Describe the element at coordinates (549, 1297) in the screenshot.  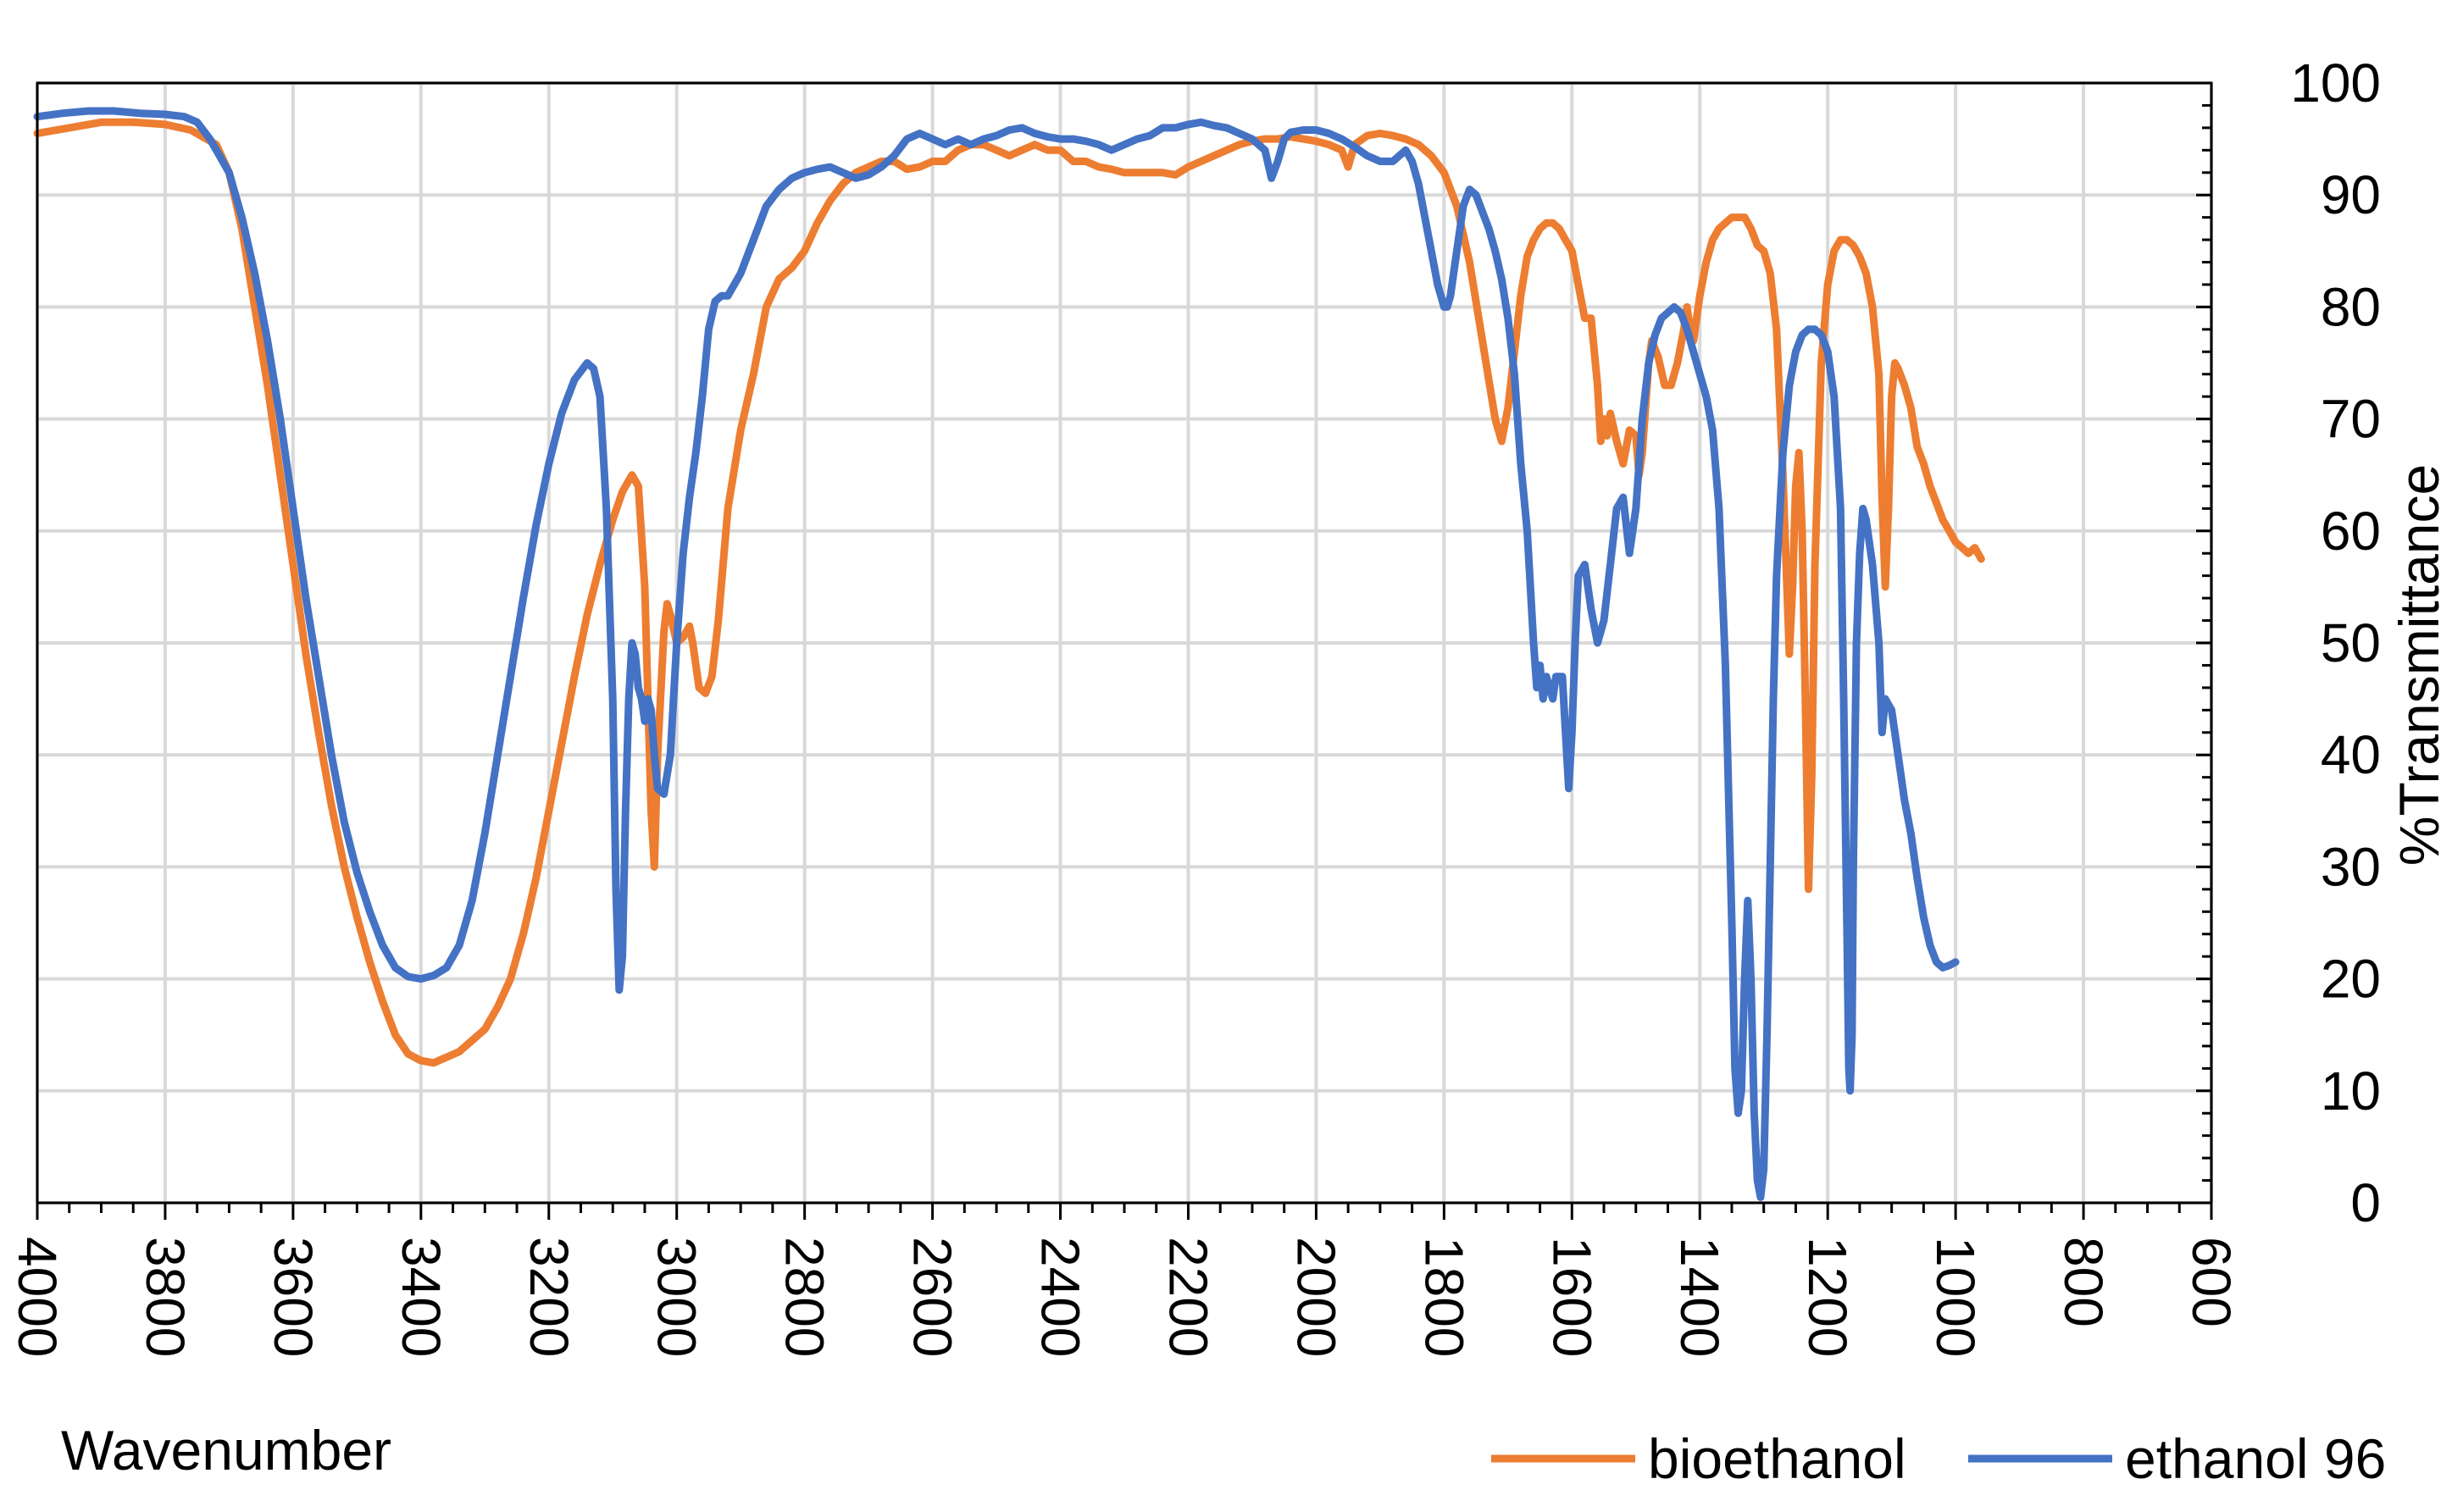
I see `x-tick-label: 3200` at that location.